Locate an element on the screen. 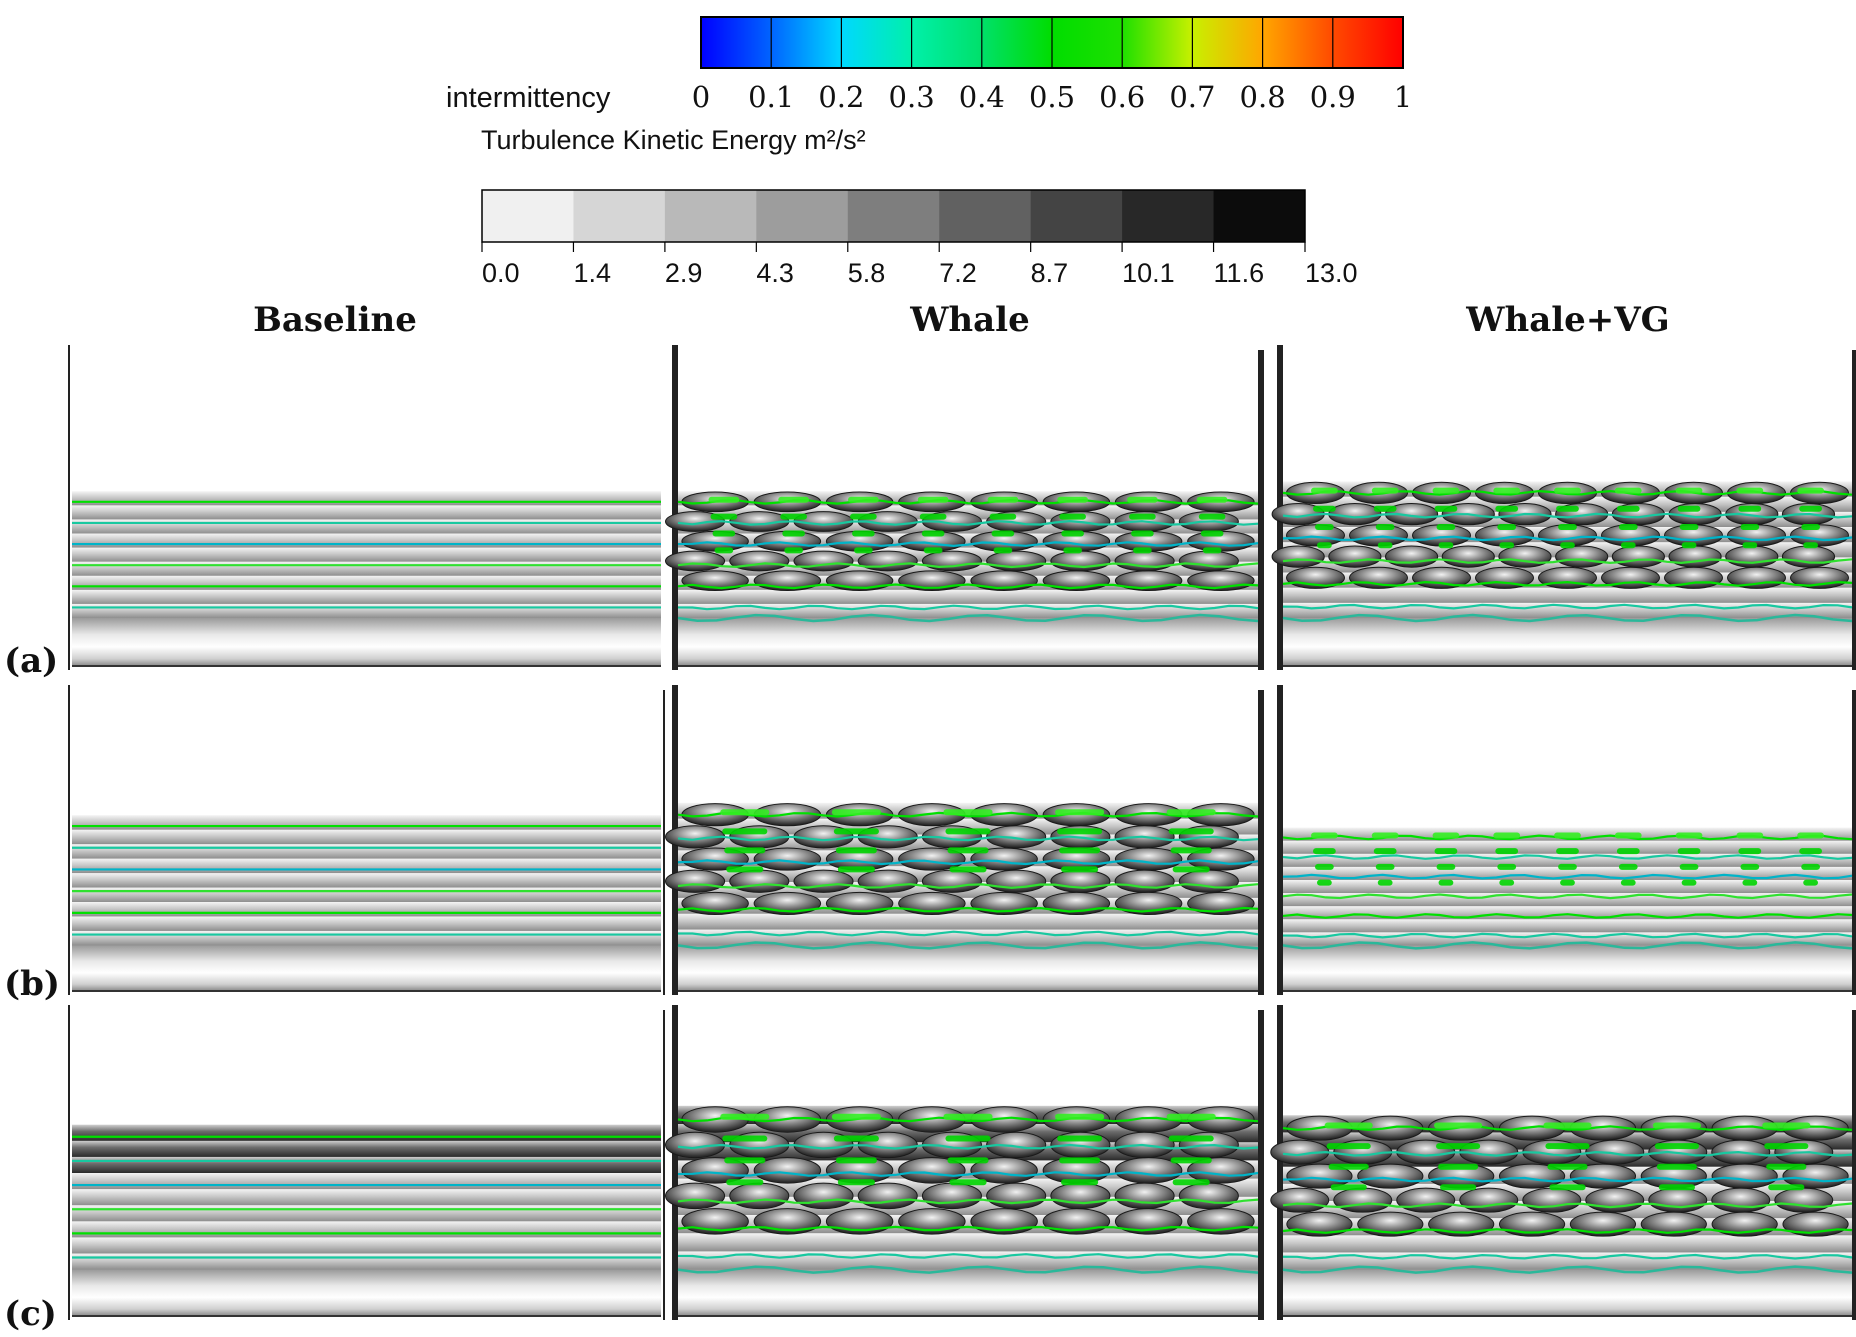 This screenshot has width=1856, height=1337. tke-tick-label: 0.0 is located at coordinates (501, 273).